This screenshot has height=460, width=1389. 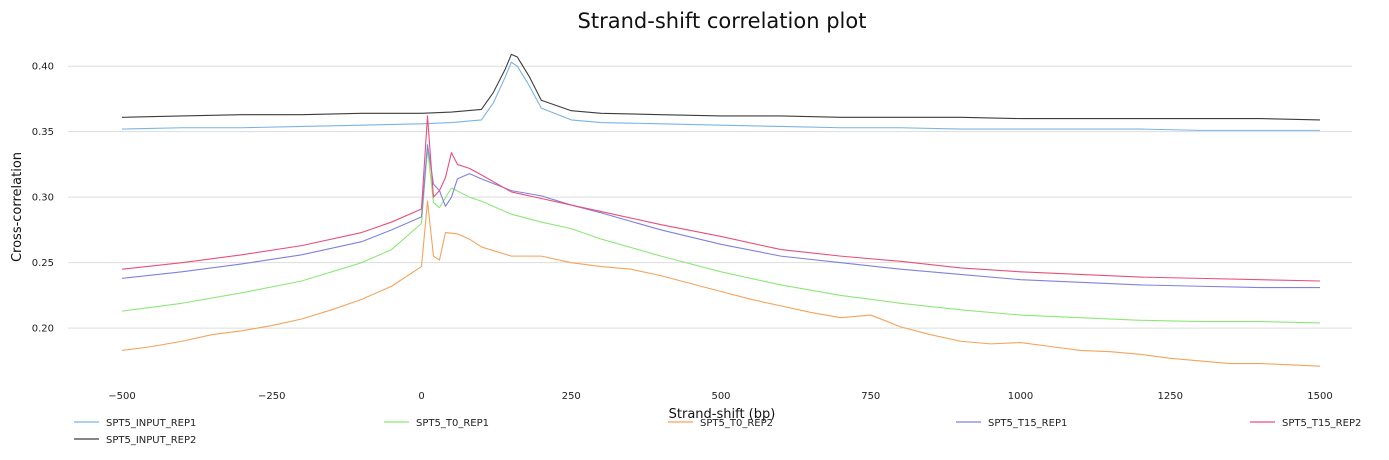 I want to click on x-tick-label: 500, so click(x=720, y=396).